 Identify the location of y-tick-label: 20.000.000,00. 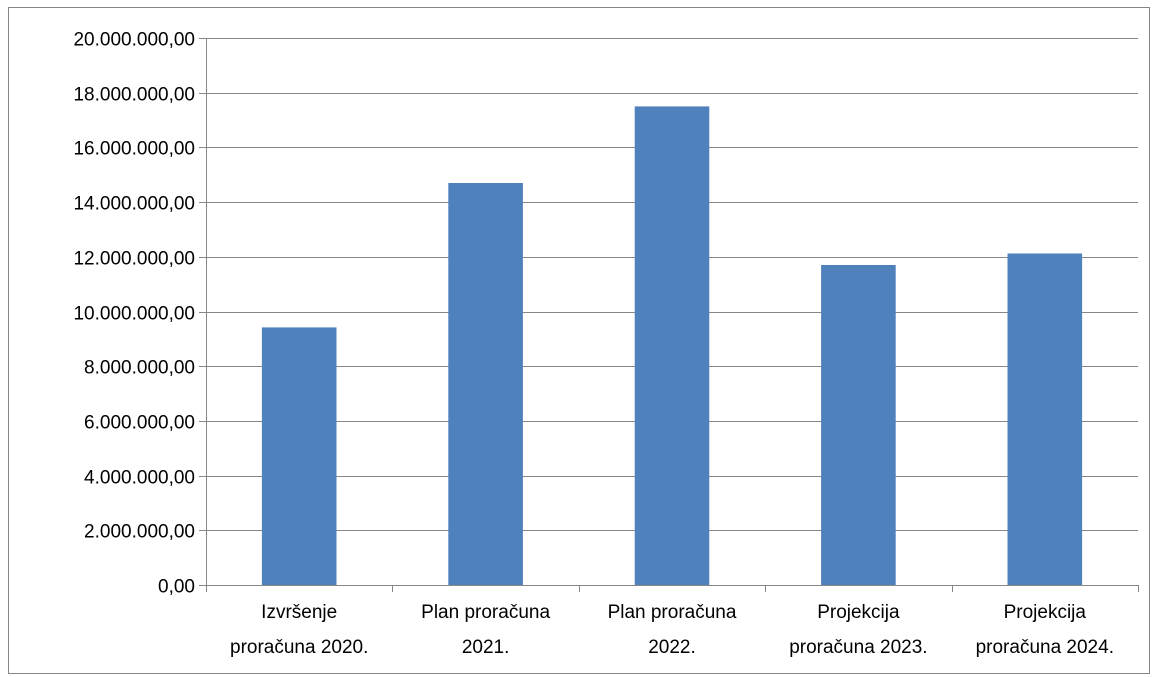
(134, 40).